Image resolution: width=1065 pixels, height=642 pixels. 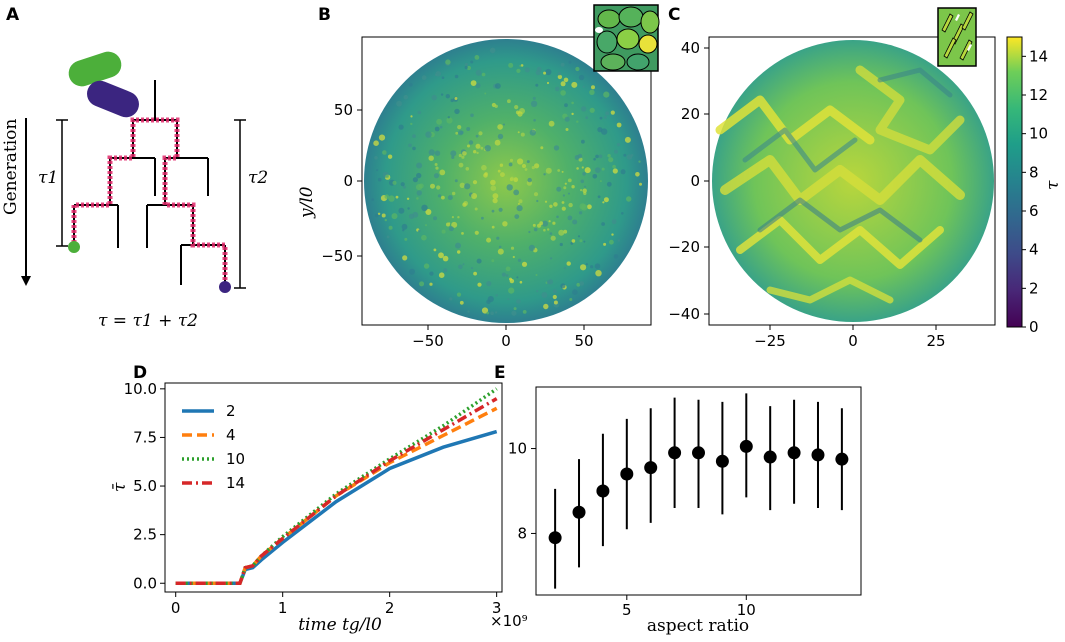 What do you see at coordinates (840, 184) in the screenshot?
I see `colony-c-texture` at bounding box center [840, 184].